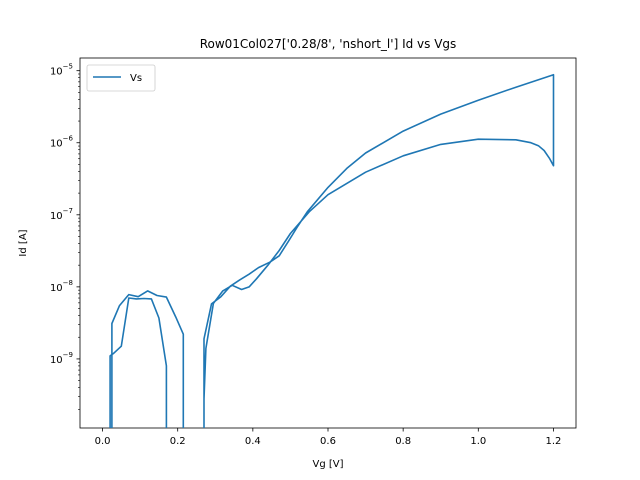  I want to click on x-tick-label: 0.6, so click(328, 441).